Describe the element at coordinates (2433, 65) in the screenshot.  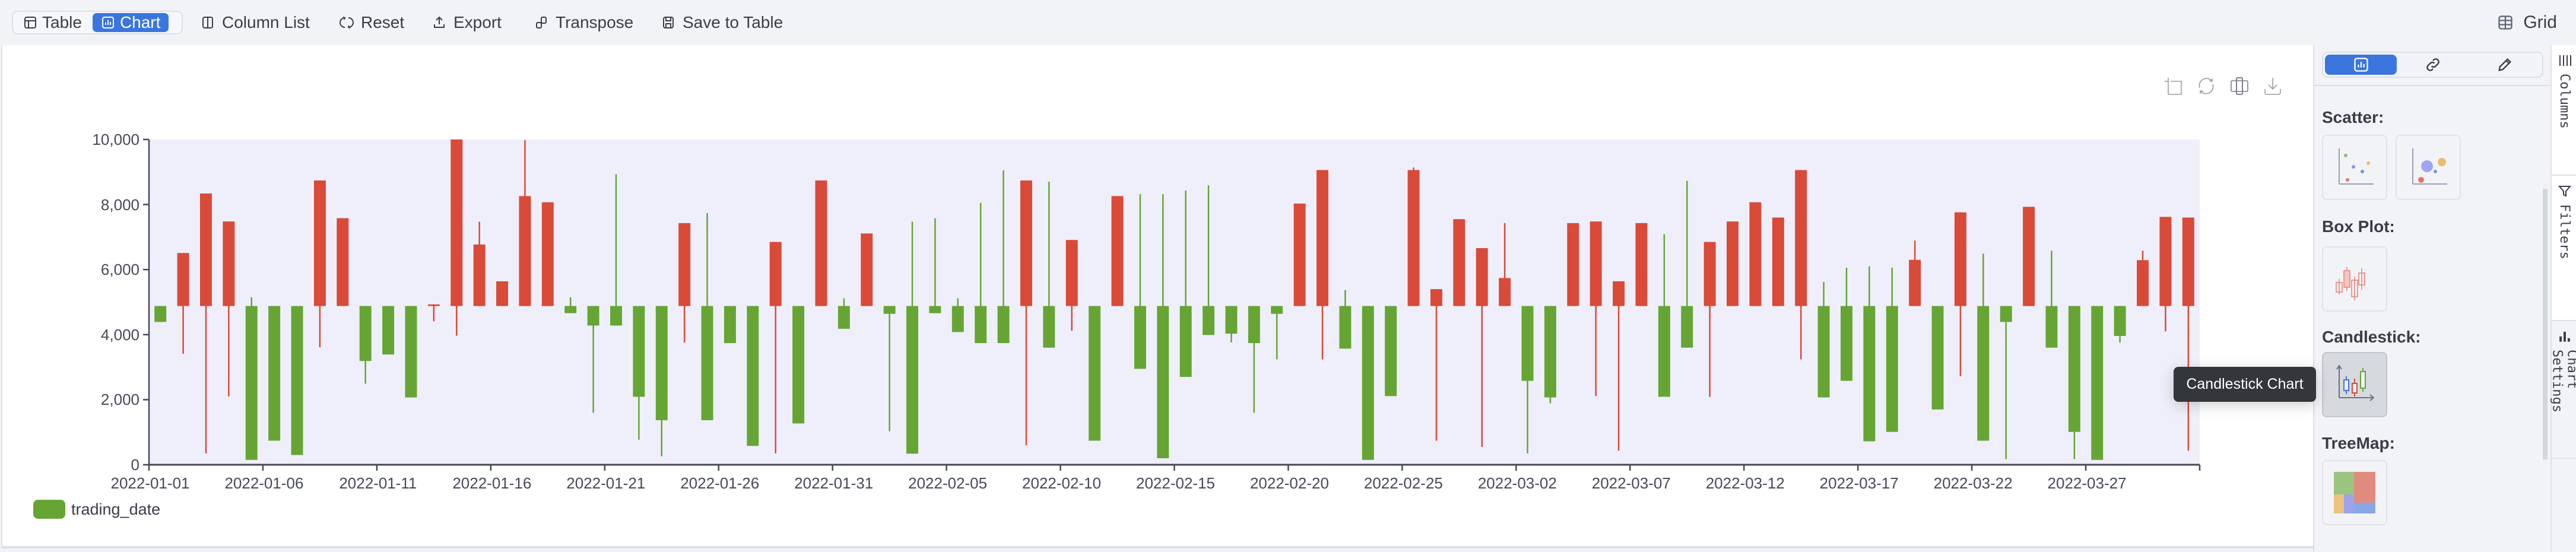
I see `link-tab` at that location.